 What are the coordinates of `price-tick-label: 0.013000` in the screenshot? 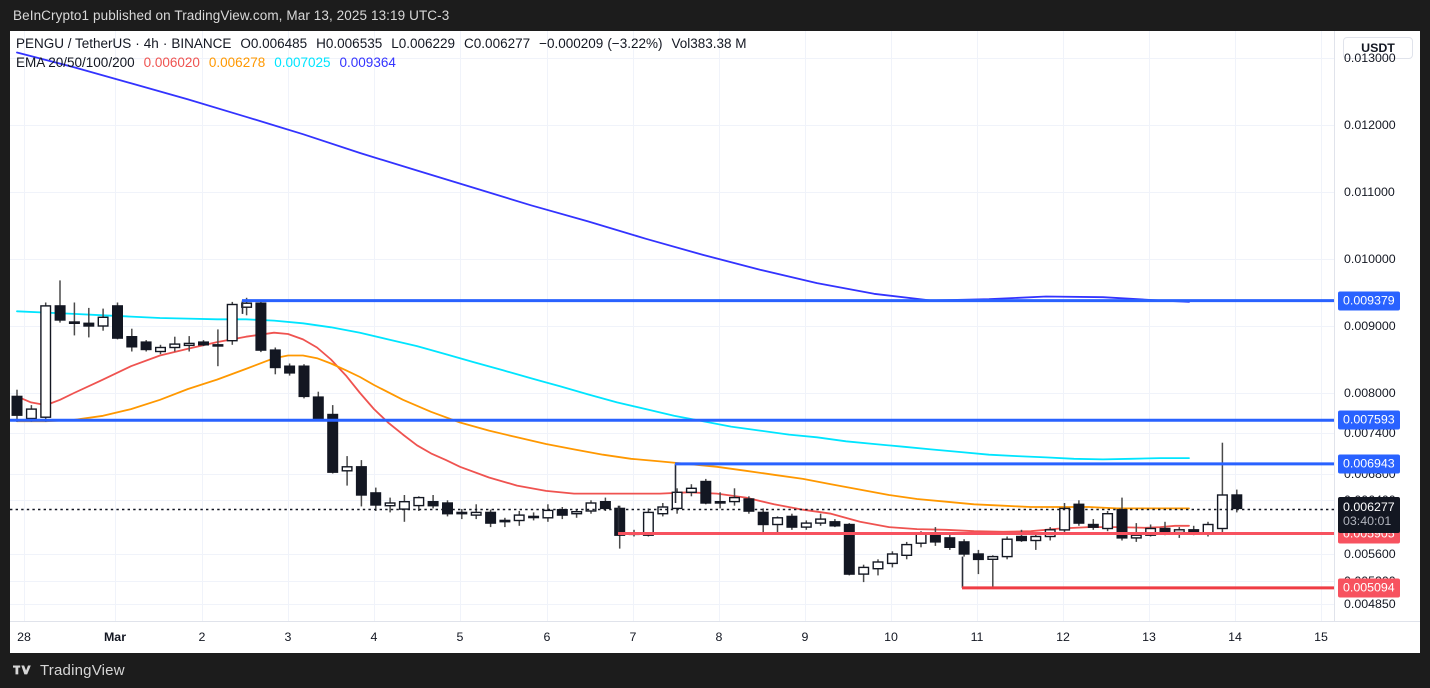 It's located at (1370, 57).